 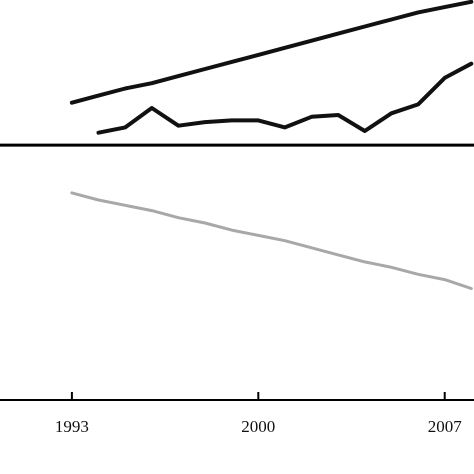 What do you see at coordinates (72, 426) in the screenshot?
I see `x-tick-label-1993: 1993` at bounding box center [72, 426].